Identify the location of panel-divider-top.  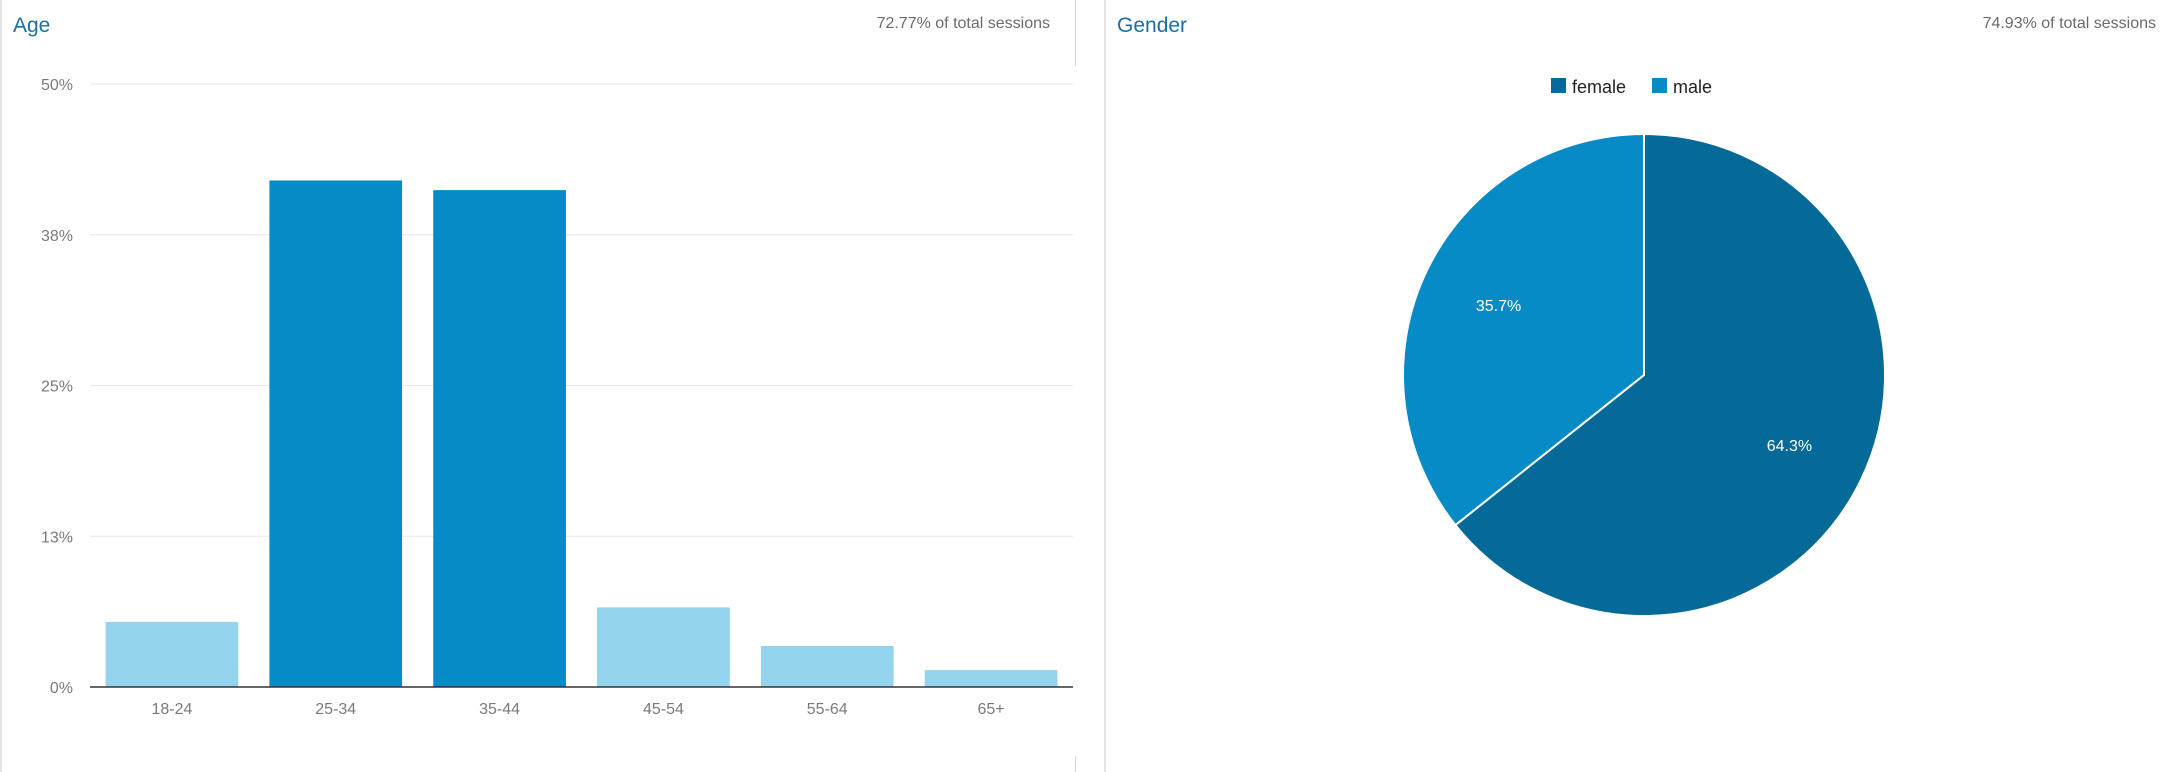
(1075, 33).